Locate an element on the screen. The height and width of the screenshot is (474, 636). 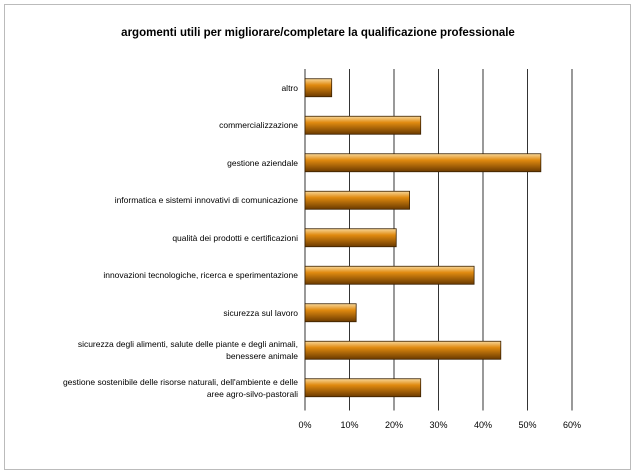
y-tick-label: altro is located at coordinates (289, 87).